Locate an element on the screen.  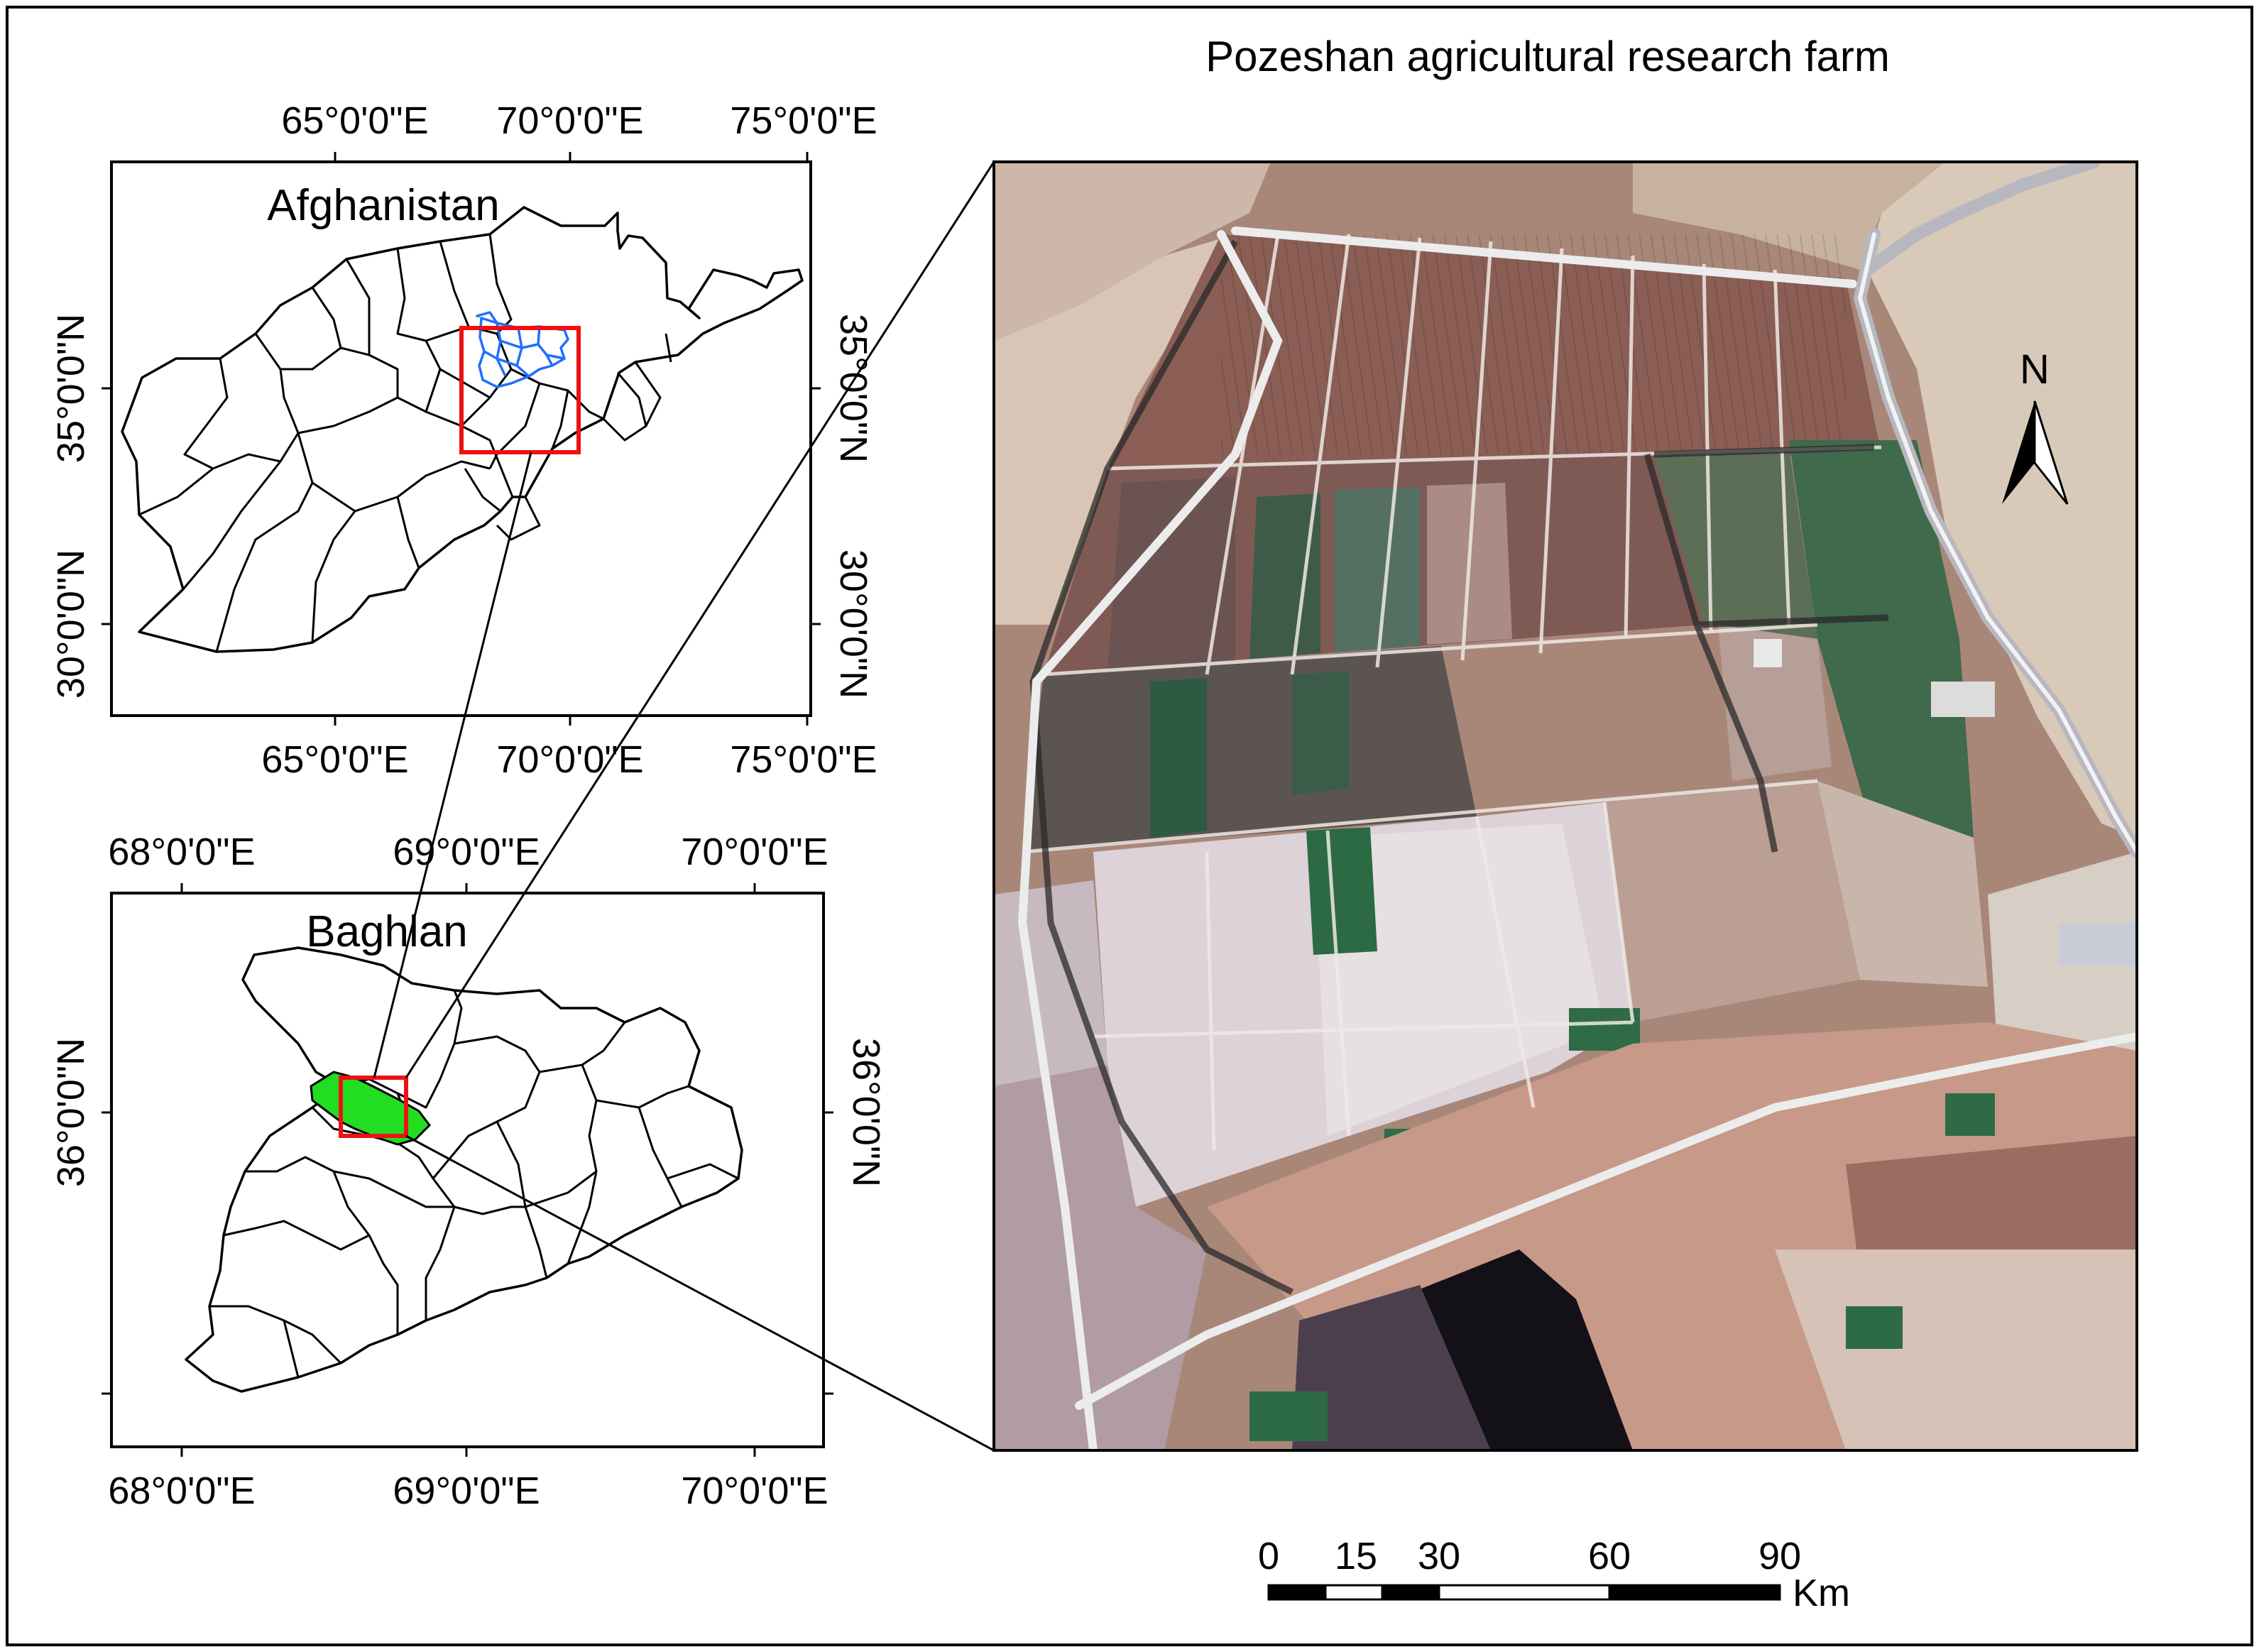
scale-bar-unit: Km is located at coordinates (1821, 1593).